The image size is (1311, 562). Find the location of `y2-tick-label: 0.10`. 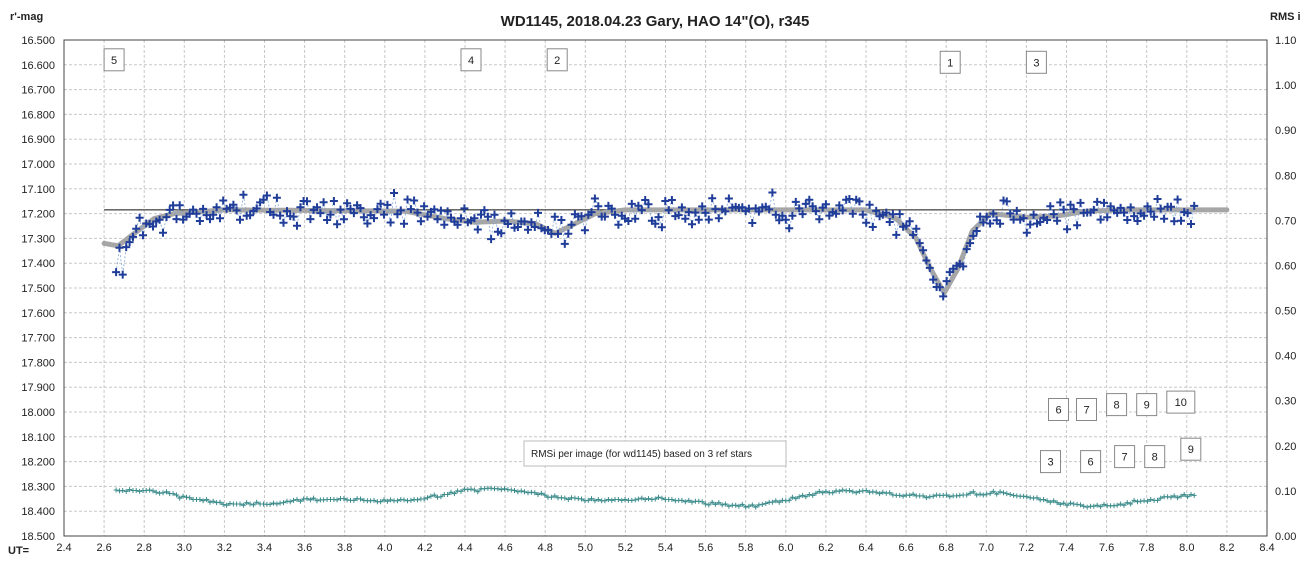

y2-tick-label: 0.10 is located at coordinates (1285, 492).